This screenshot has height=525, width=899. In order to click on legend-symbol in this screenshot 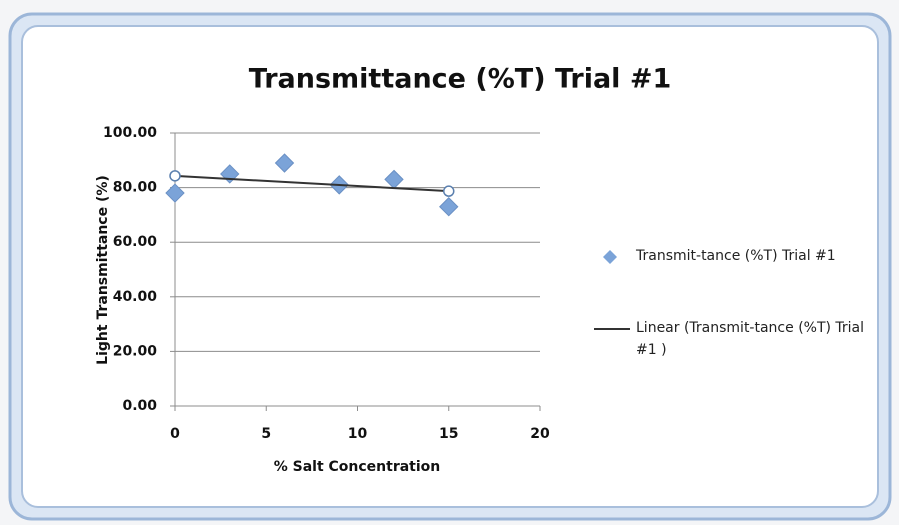, I will do `click(610, 257)`.